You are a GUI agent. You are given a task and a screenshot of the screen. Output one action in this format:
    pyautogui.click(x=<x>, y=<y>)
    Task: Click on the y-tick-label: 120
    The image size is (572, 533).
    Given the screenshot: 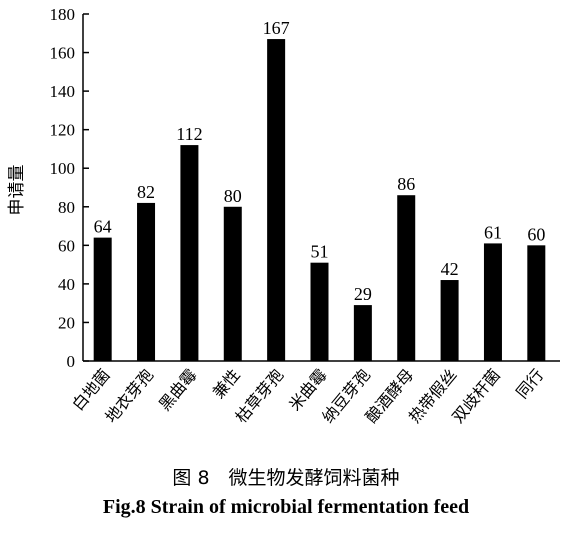 What is the action you would take?
    pyautogui.click(x=63, y=130)
    